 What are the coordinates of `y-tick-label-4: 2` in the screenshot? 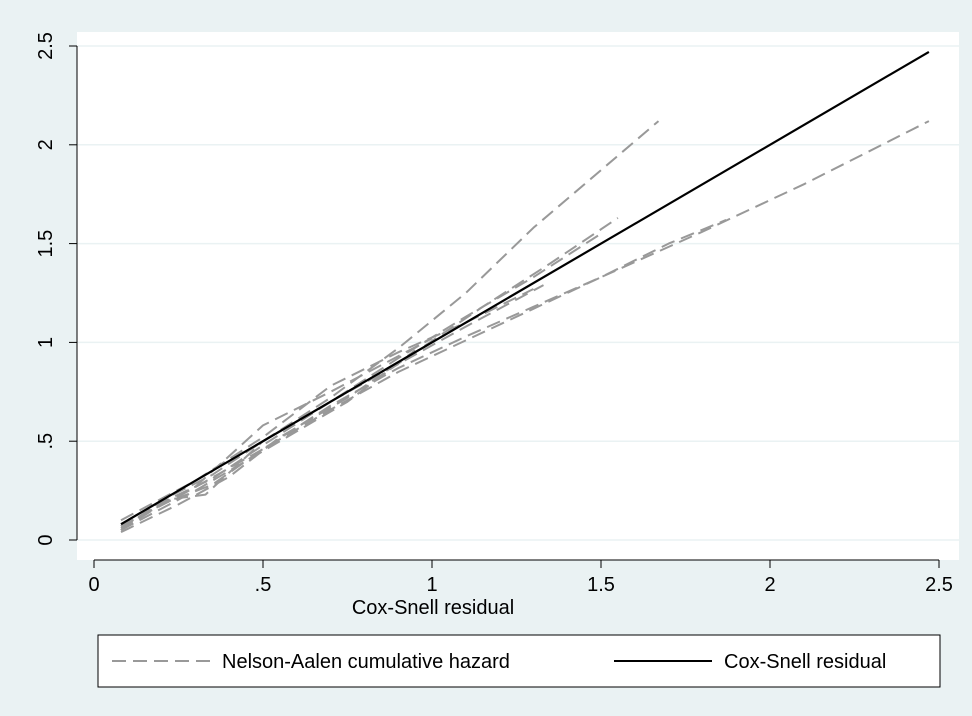 It's located at (46, 144).